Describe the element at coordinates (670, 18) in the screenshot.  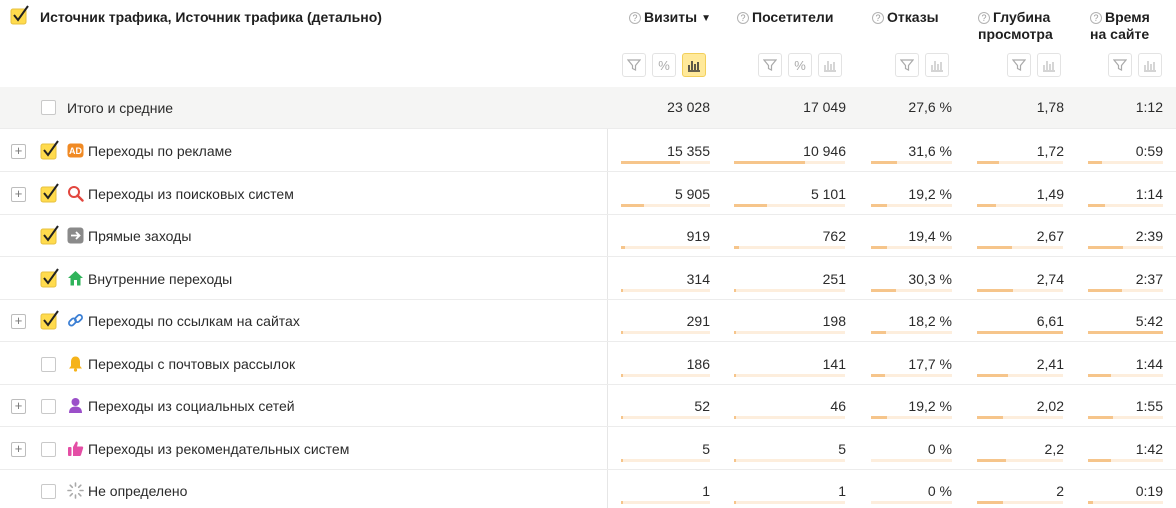
I see `visits-column-header: ? Визиты ▼` at that location.